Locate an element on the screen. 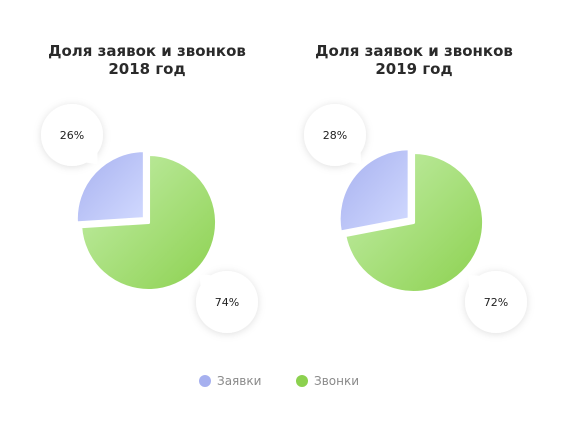  data-label-circle-zvonki-2019 is located at coordinates (496, 302).